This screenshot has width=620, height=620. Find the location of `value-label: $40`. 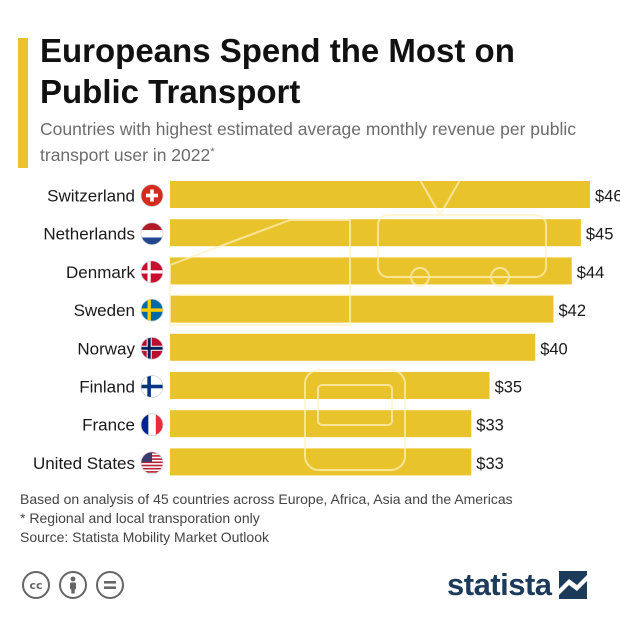

value-label: $40 is located at coordinates (554, 349).